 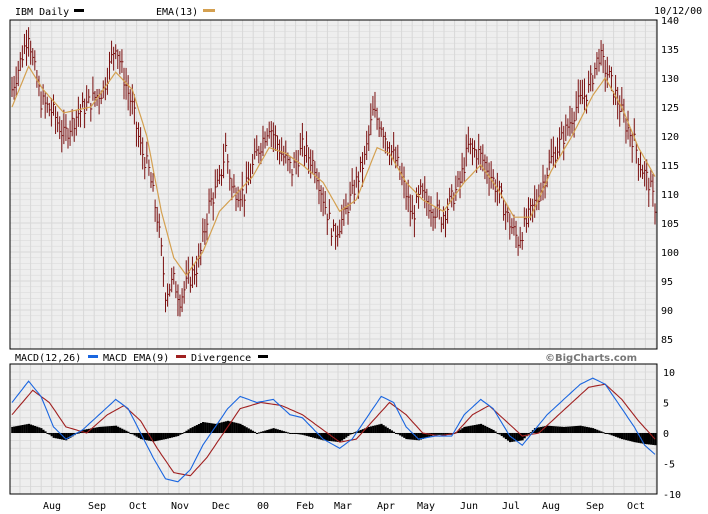 I want to click on x-tick-label: Nov, so click(x=180, y=506).